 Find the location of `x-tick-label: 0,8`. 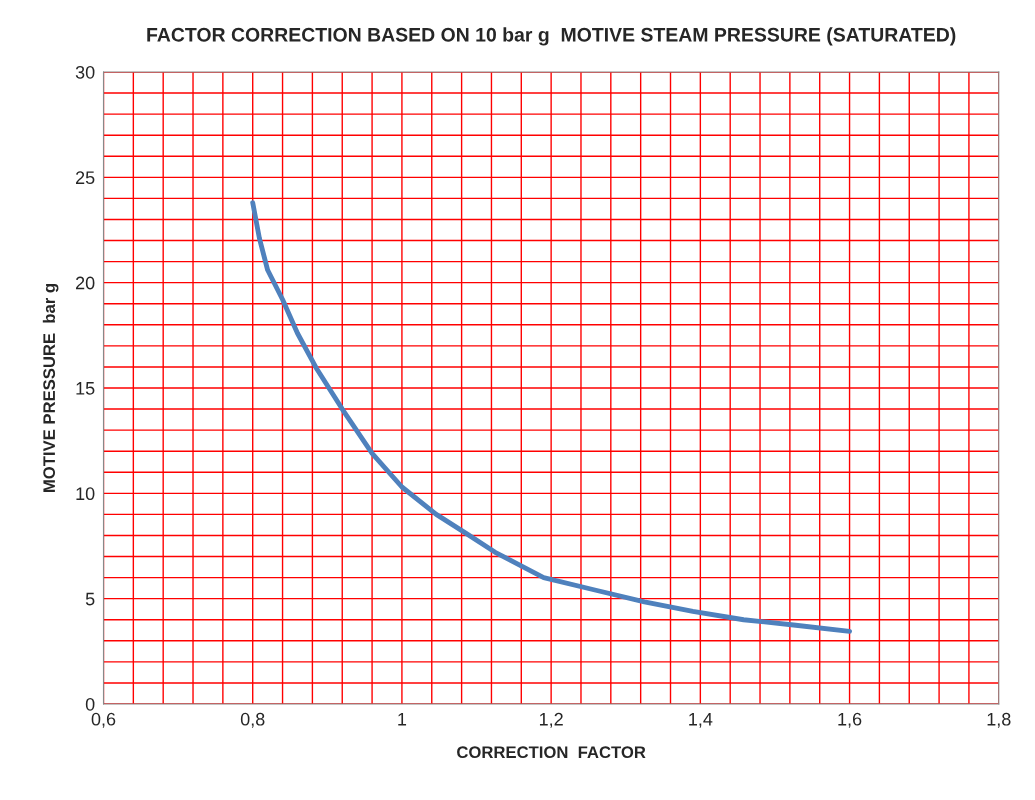

x-tick-label: 0,8 is located at coordinates (252, 720).